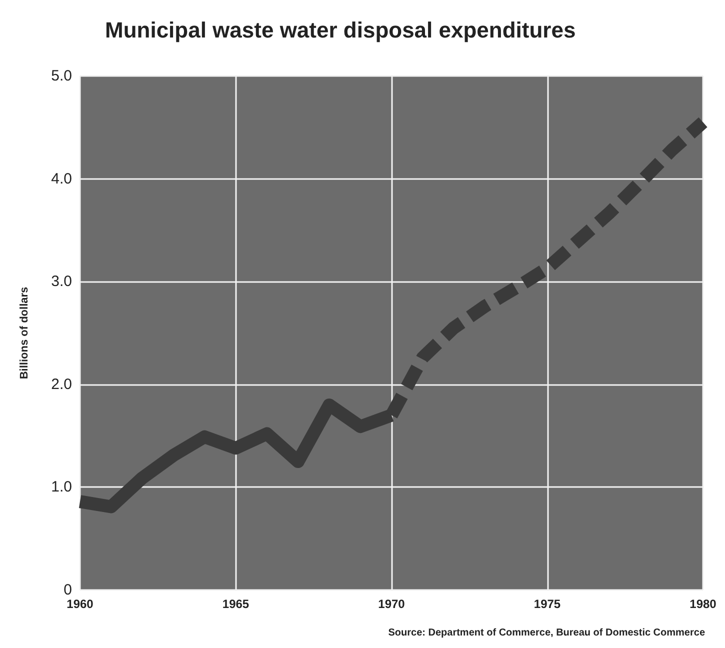  I want to click on y-tick-label: 2.0, so click(61, 384).